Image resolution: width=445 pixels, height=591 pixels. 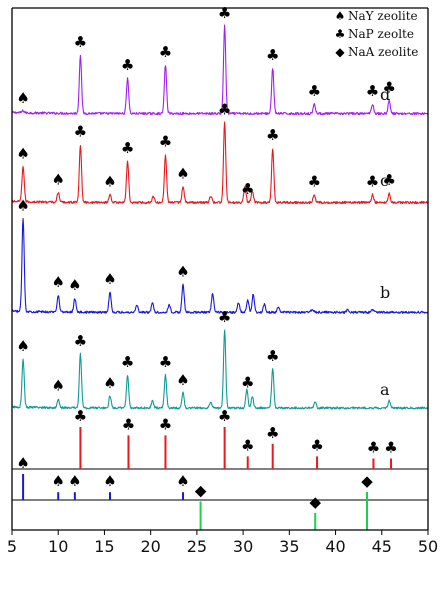 I want to click on peak-marker-nap-c-10: ♣, so click(x=314, y=181).